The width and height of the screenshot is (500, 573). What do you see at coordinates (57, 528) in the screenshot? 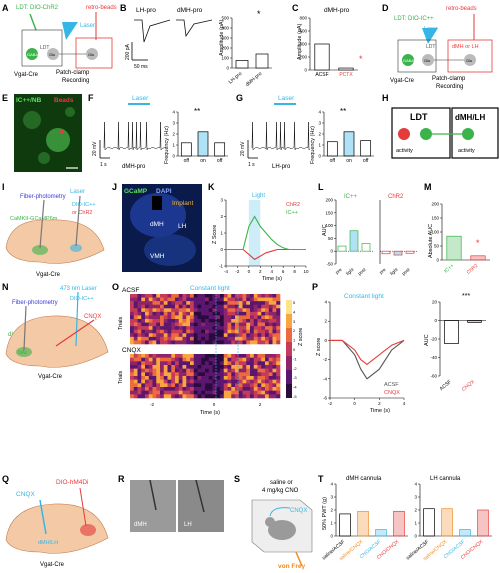
I see `brain-outline-q` at bounding box center [57, 528].